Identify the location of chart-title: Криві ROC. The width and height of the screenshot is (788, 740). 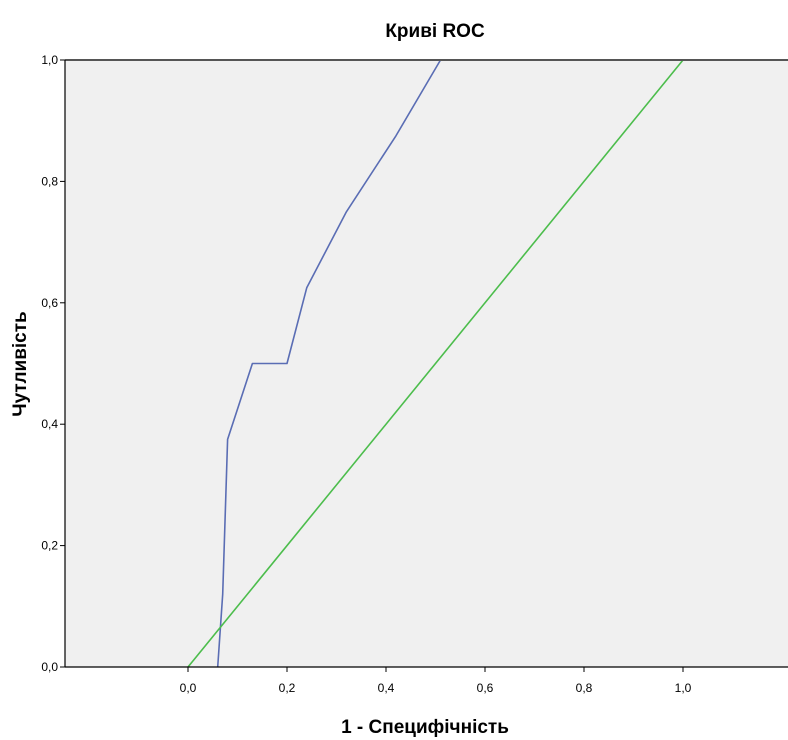
(435, 31).